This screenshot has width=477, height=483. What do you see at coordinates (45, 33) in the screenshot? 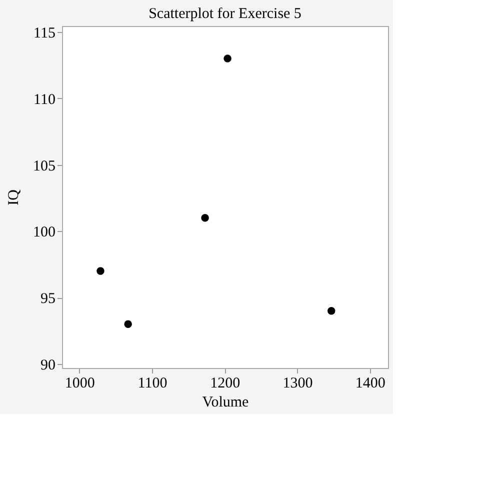
I see `y-tick-label: 115` at bounding box center [45, 33].